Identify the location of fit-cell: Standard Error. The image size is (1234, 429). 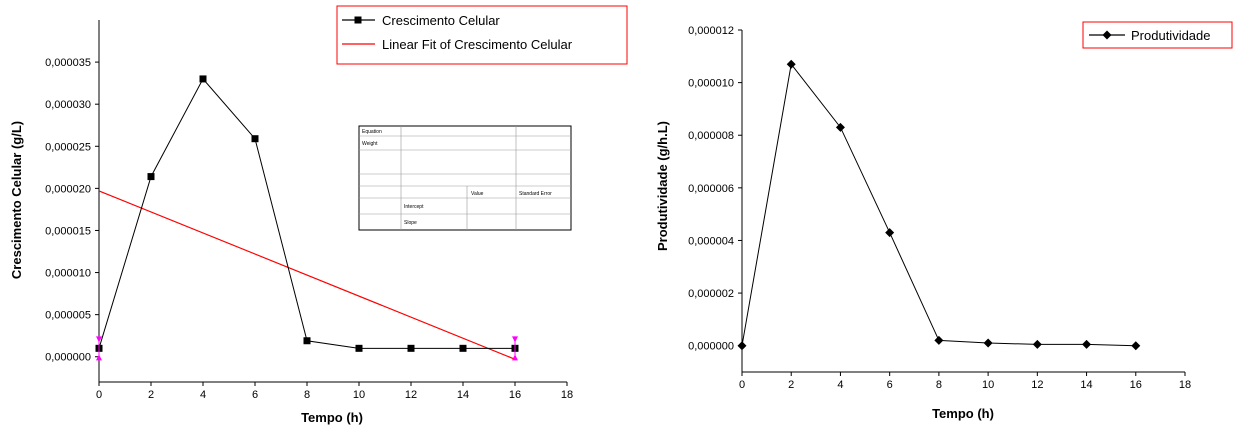
(535, 194).